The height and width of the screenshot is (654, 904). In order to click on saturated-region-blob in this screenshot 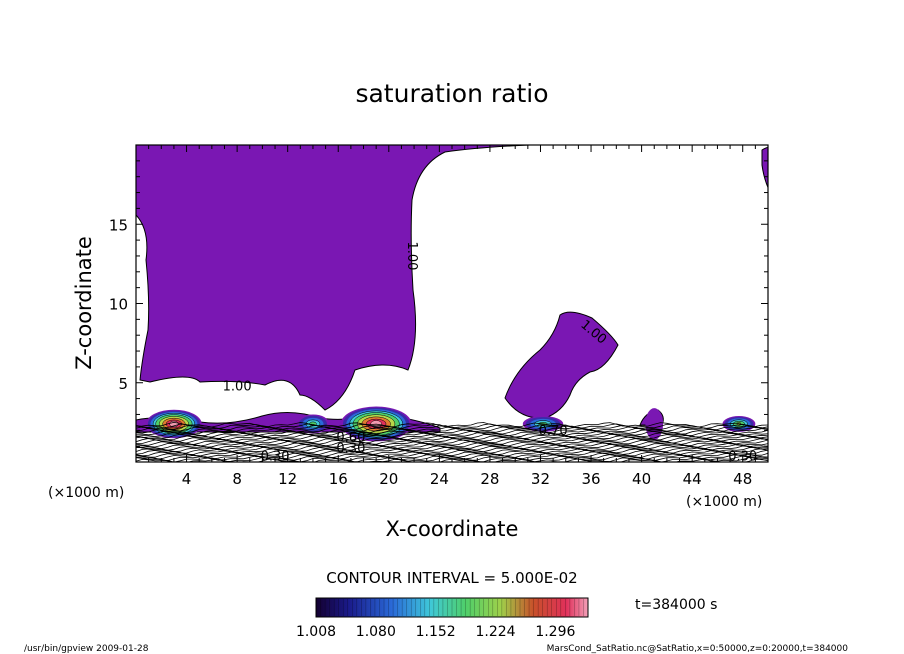, I will do `click(561, 365)`.